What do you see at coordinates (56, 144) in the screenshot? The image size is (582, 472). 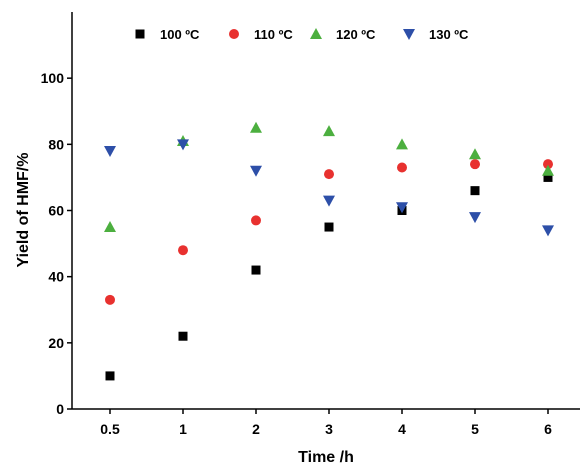 I see `y-tick-label: 80` at bounding box center [56, 144].